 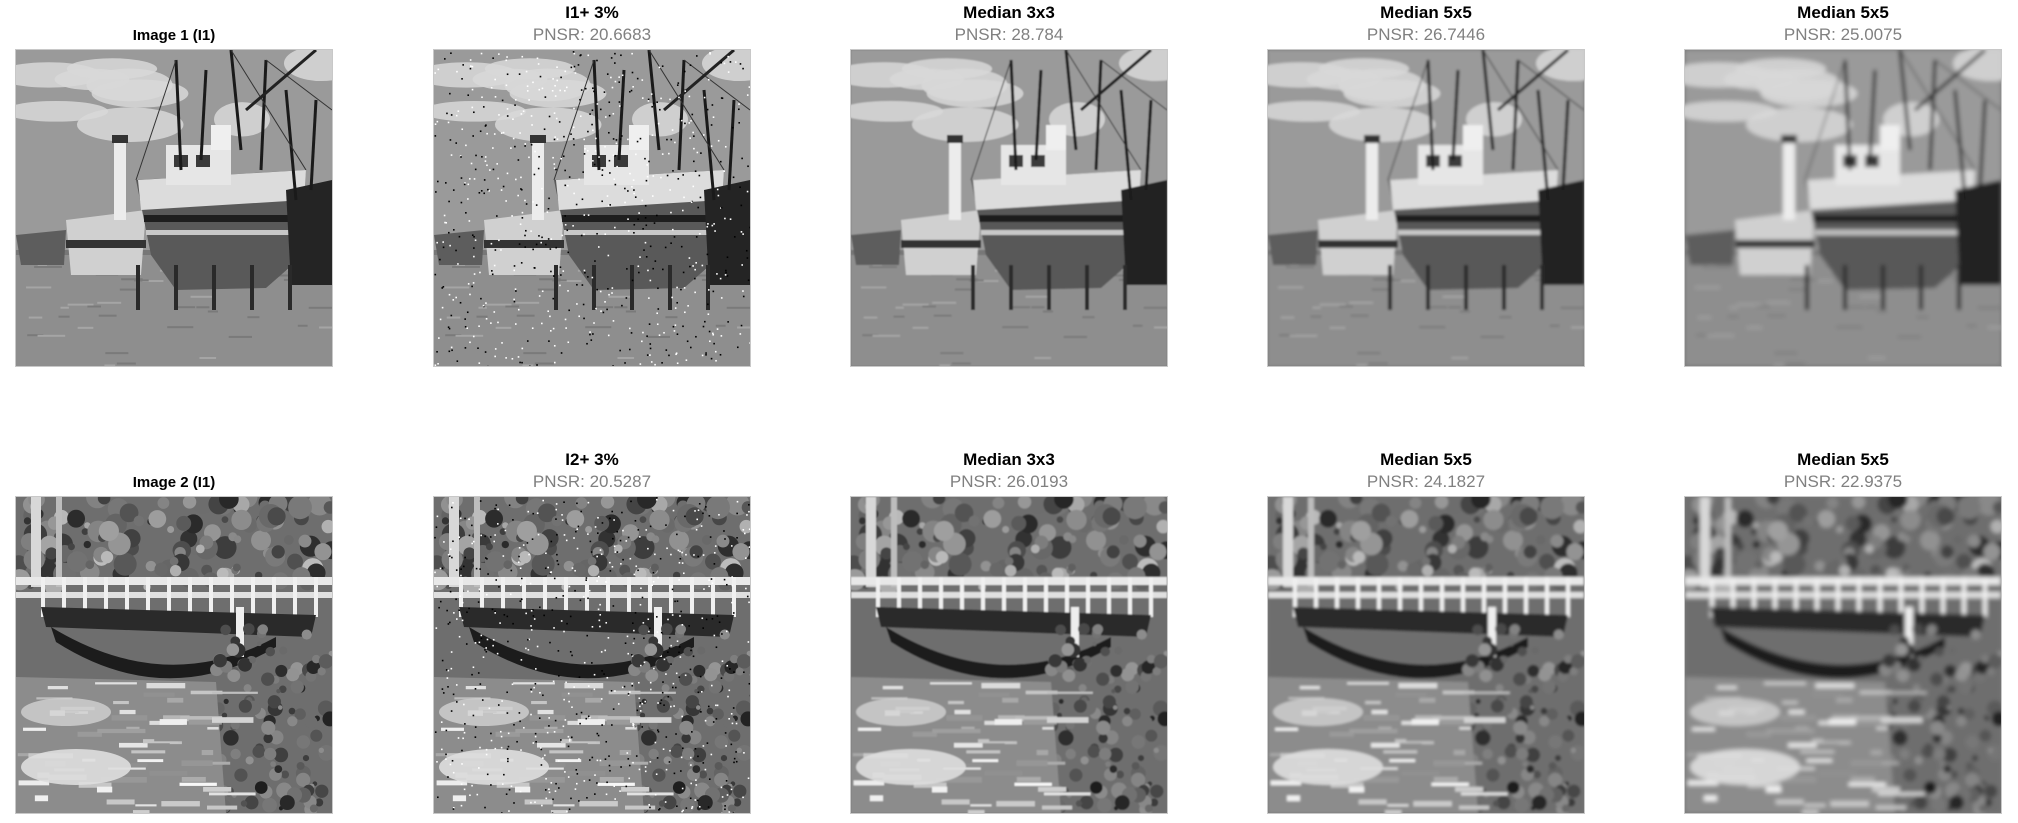 I want to click on panel-title: I2+ 3%, so click(x=592, y=459).